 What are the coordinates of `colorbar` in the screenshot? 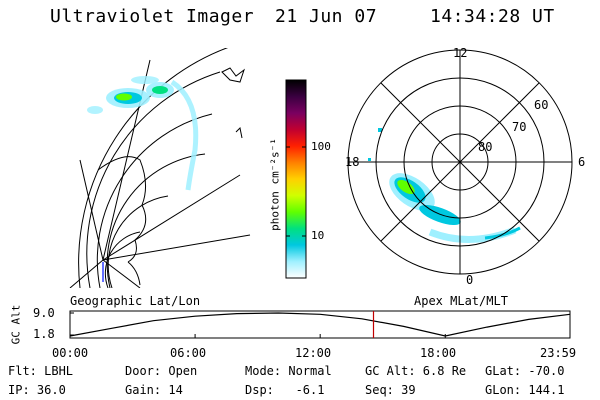 It's located at (296, 179).